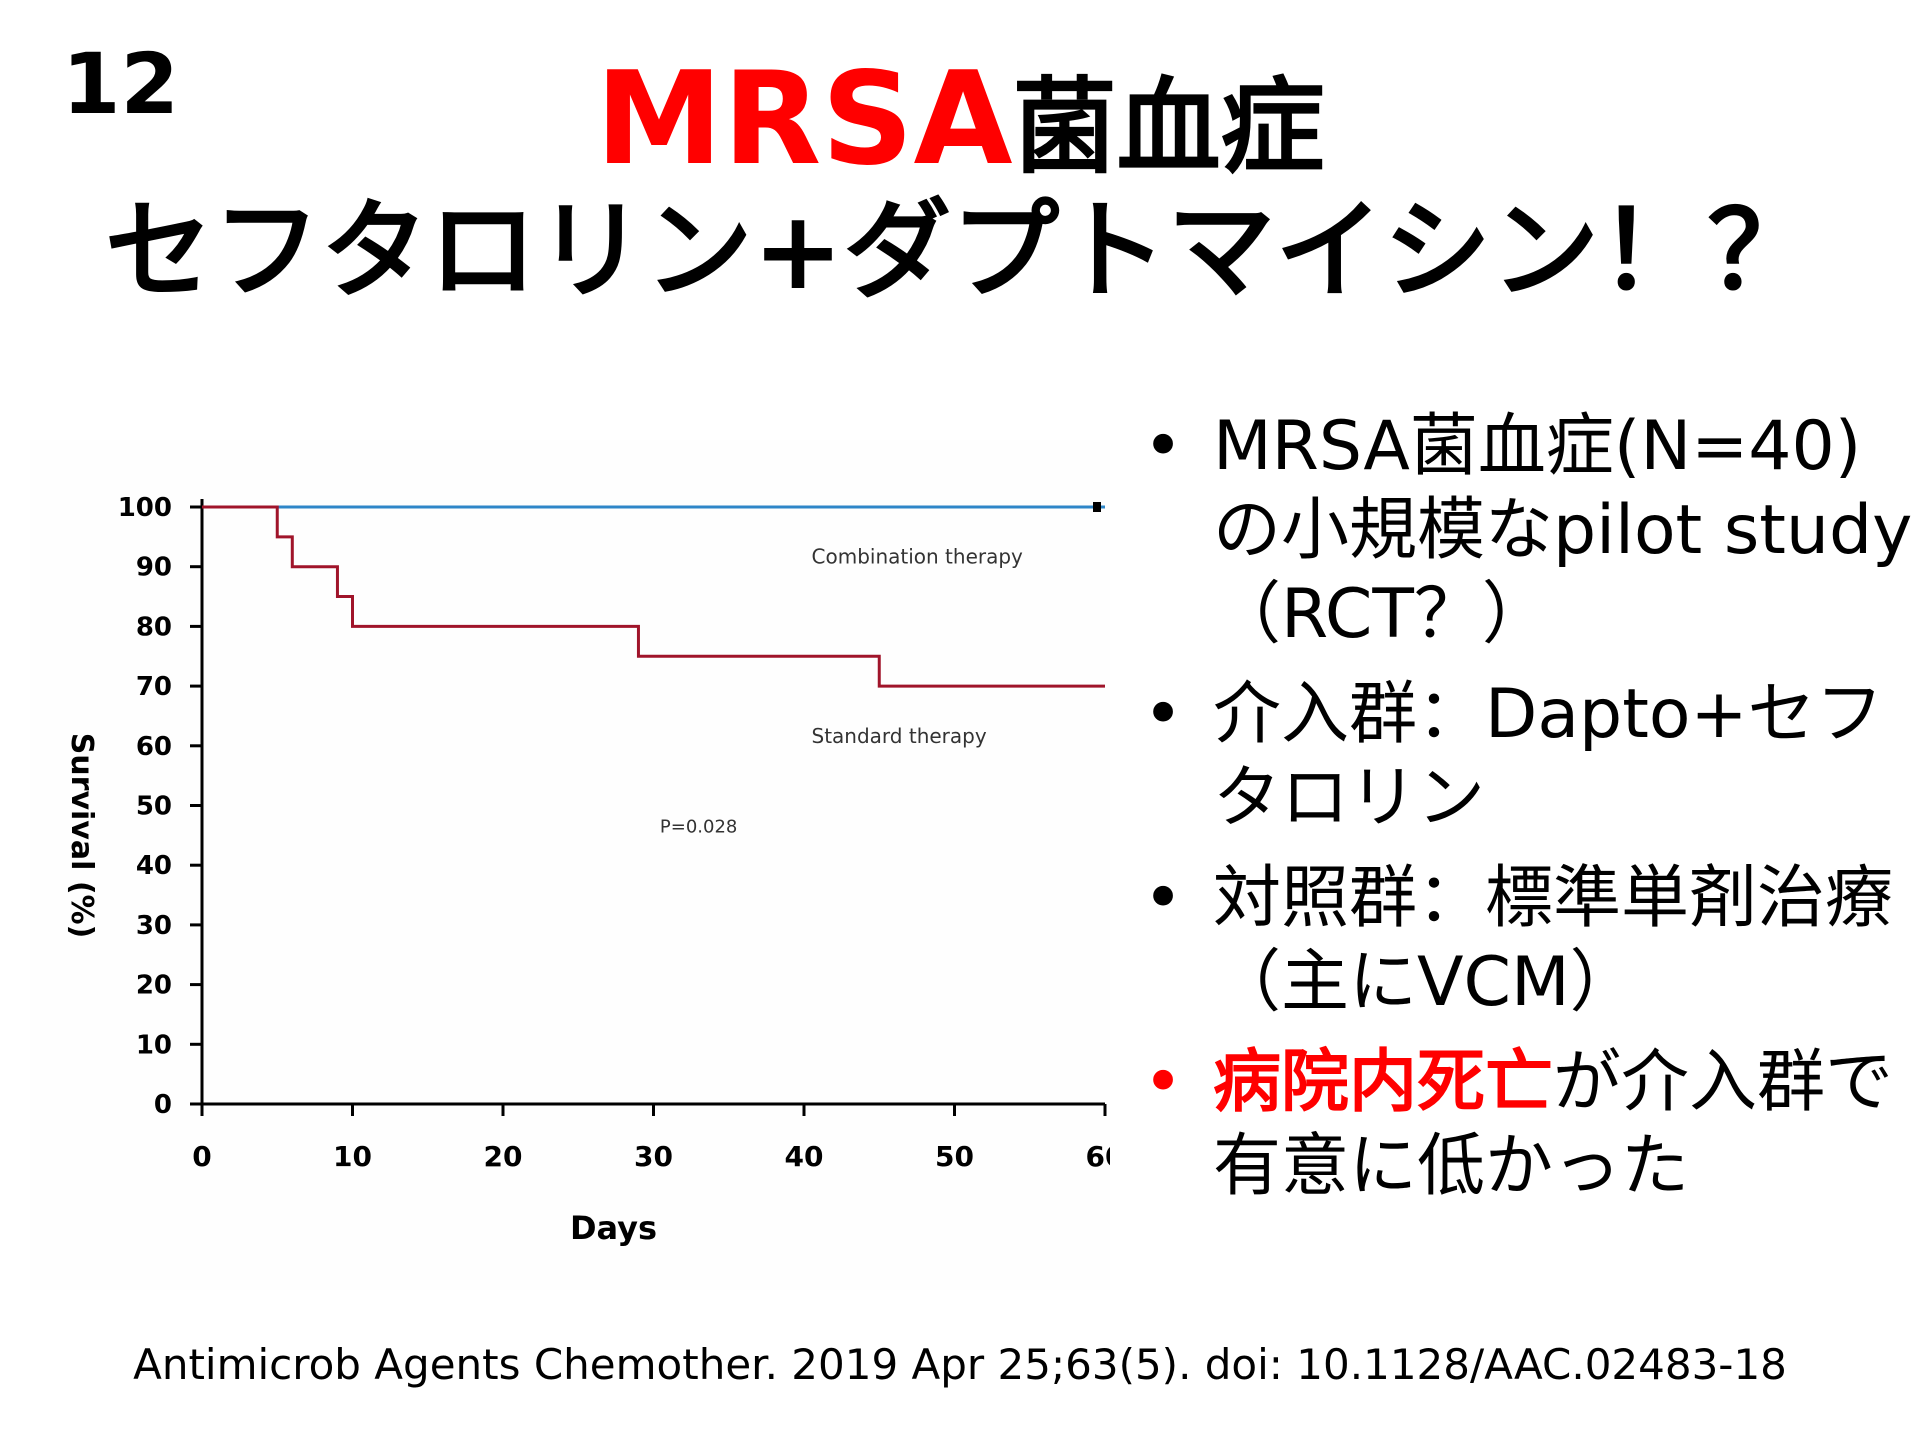 The height and width of the screenshot is (1440, 1920). Describe the element at coordinates (1168, 127) in the screenshot. I see `title-bacteremia: 菌血症` at that location.